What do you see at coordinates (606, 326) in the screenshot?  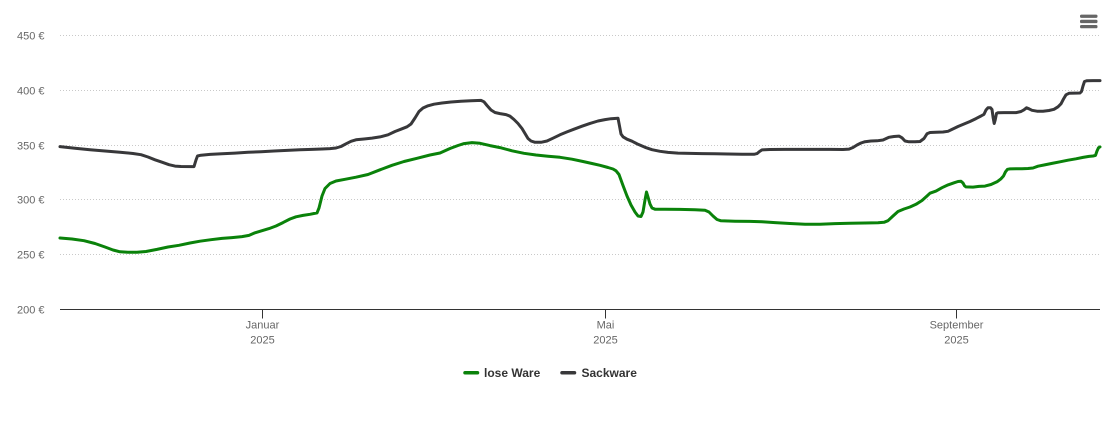 I see `svg-text: Mai` at bounding box center [606, 326].